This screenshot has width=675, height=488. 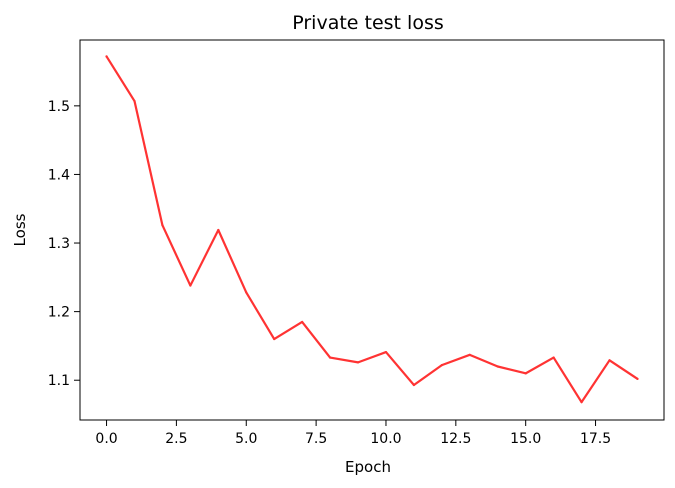 I want to click on x-tick-label: 2.5, so click(x=176, y=439).